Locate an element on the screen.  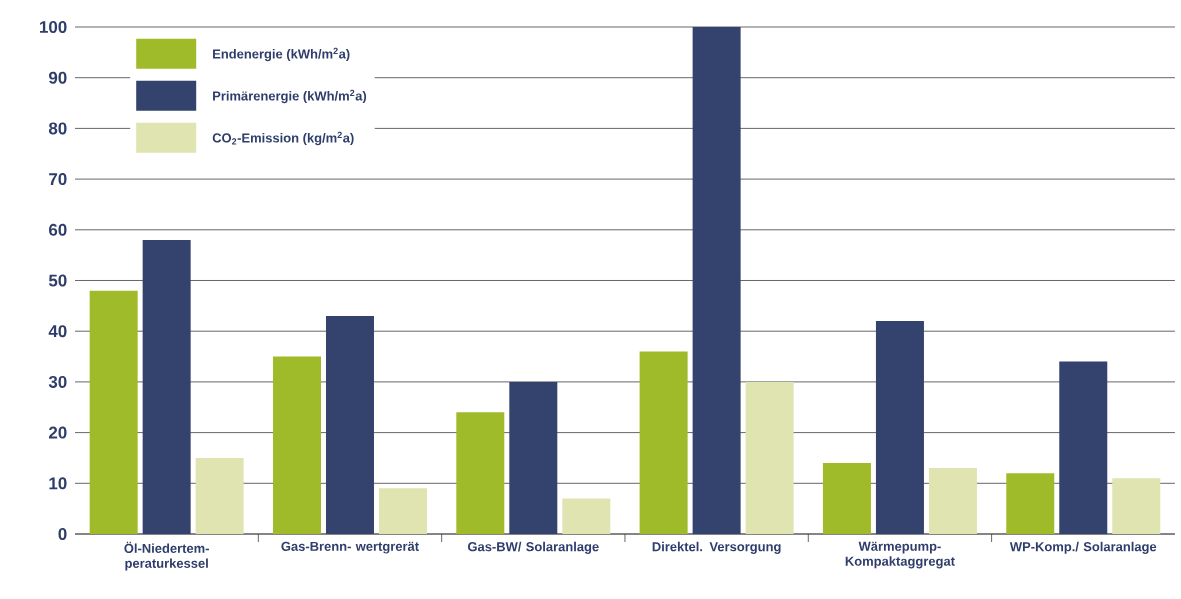
y-tick-label: 20 is located at coordinates (57, 432).